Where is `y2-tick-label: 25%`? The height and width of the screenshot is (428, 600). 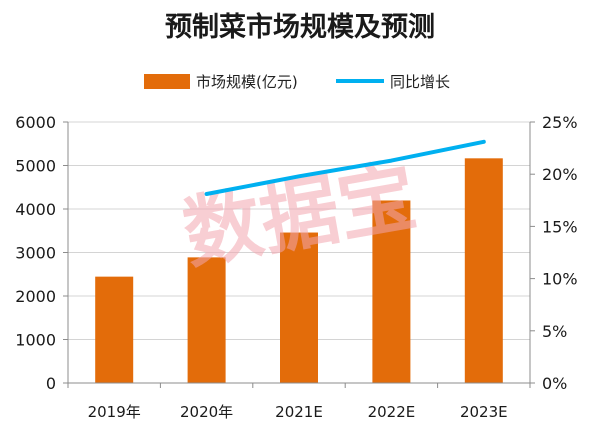 y2-tick-label: 25% is located at coordinates (560, 122).